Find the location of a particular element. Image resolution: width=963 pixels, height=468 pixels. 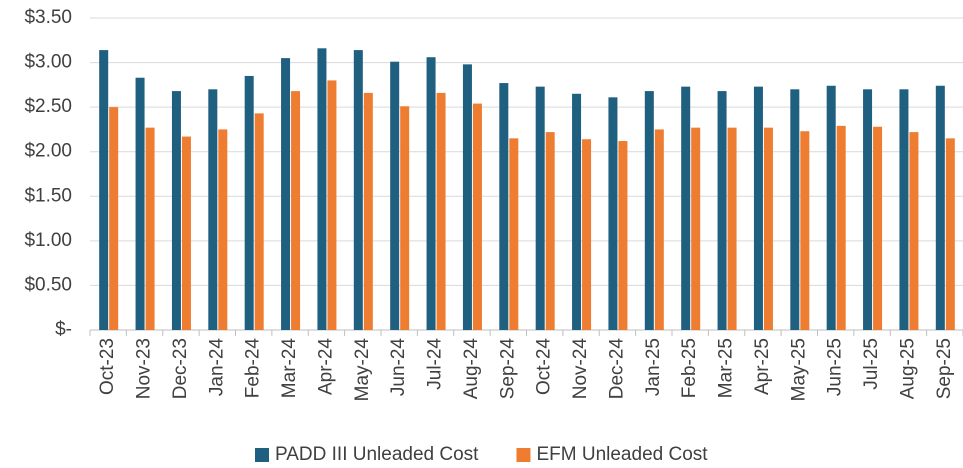

x-tick-label: Mar-24 is located at coordinates (289, 368).